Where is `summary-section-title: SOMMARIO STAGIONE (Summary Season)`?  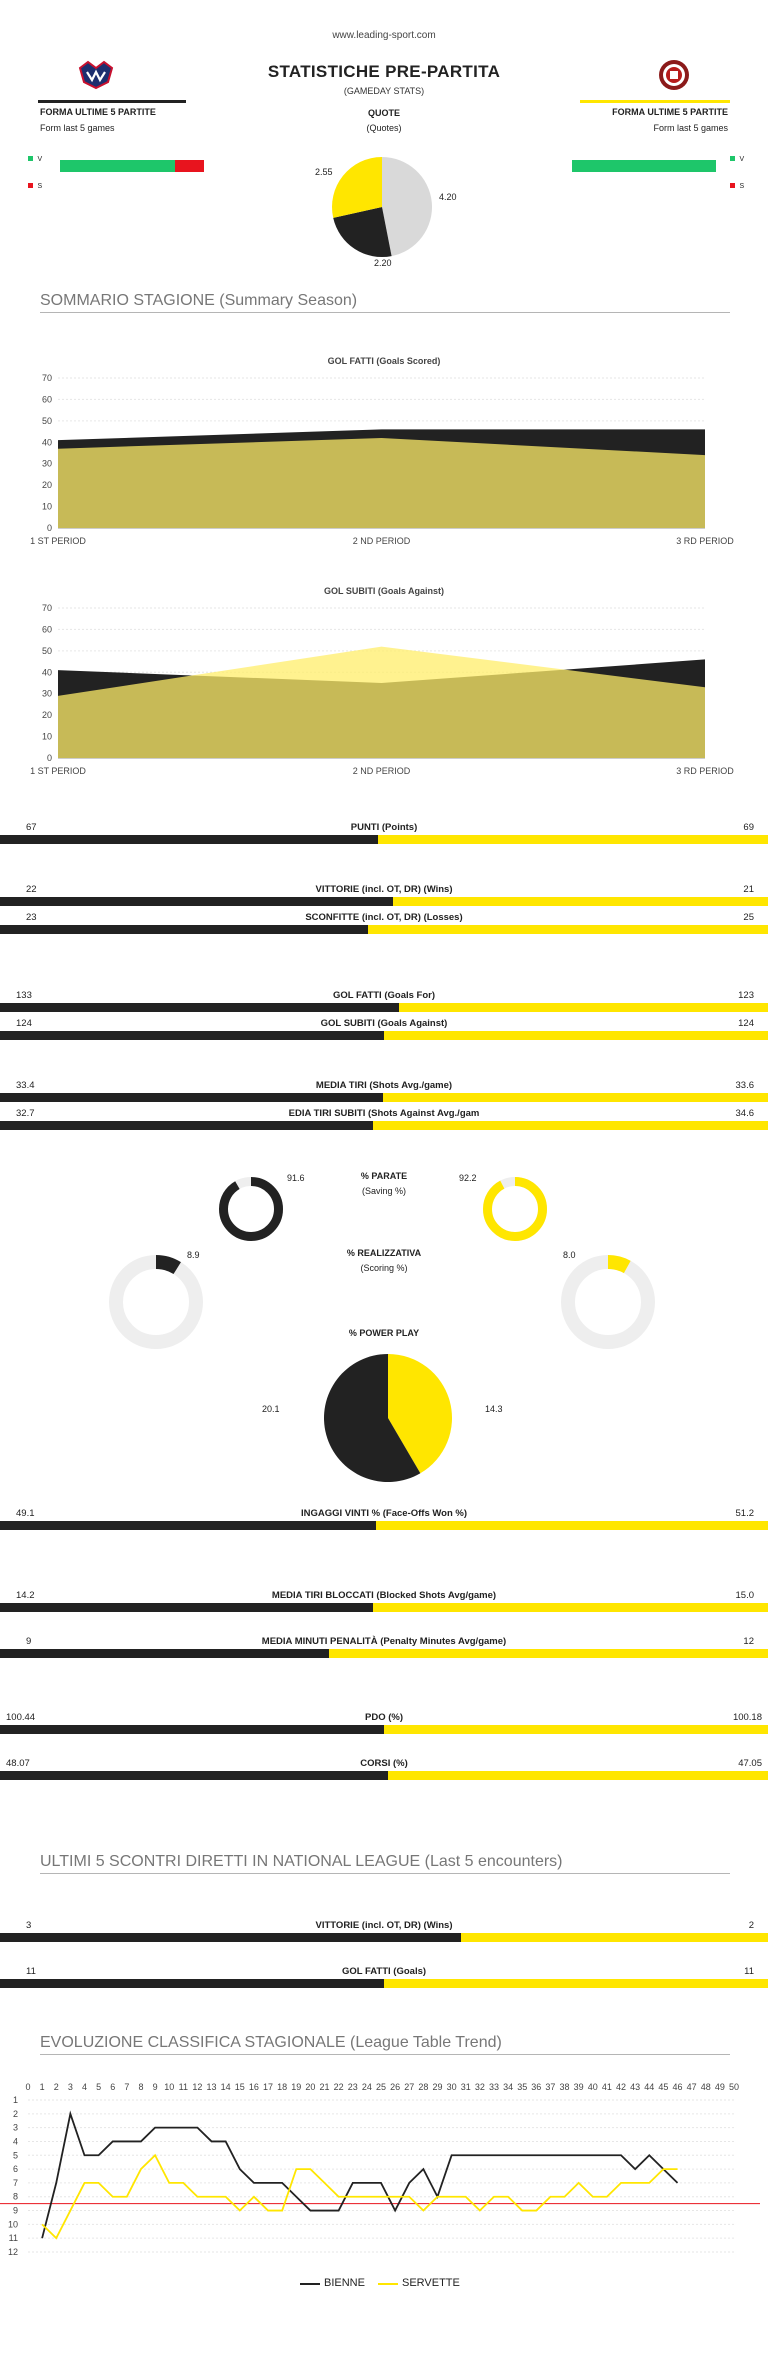
summary-section-title: SOMMARIO STAGIONE (Summary Season) is located at coordinates (199, 300).